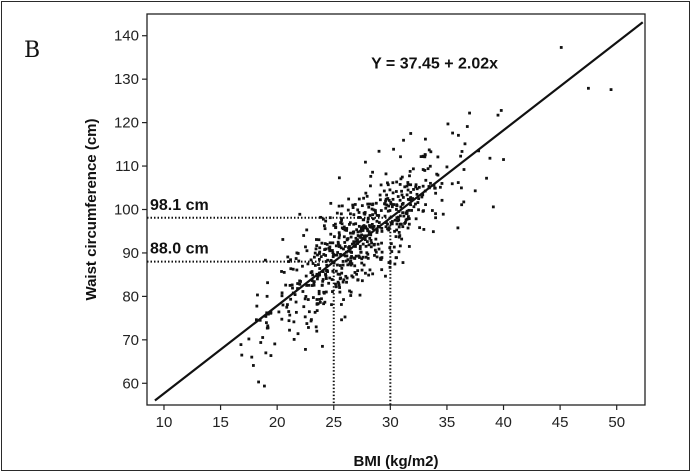 This screenshot has width=692, height=473. What do you see at coordinates (560, 422) in the screenshot?
I see `x-tick-label: 45` at bounding box center [560, 422].